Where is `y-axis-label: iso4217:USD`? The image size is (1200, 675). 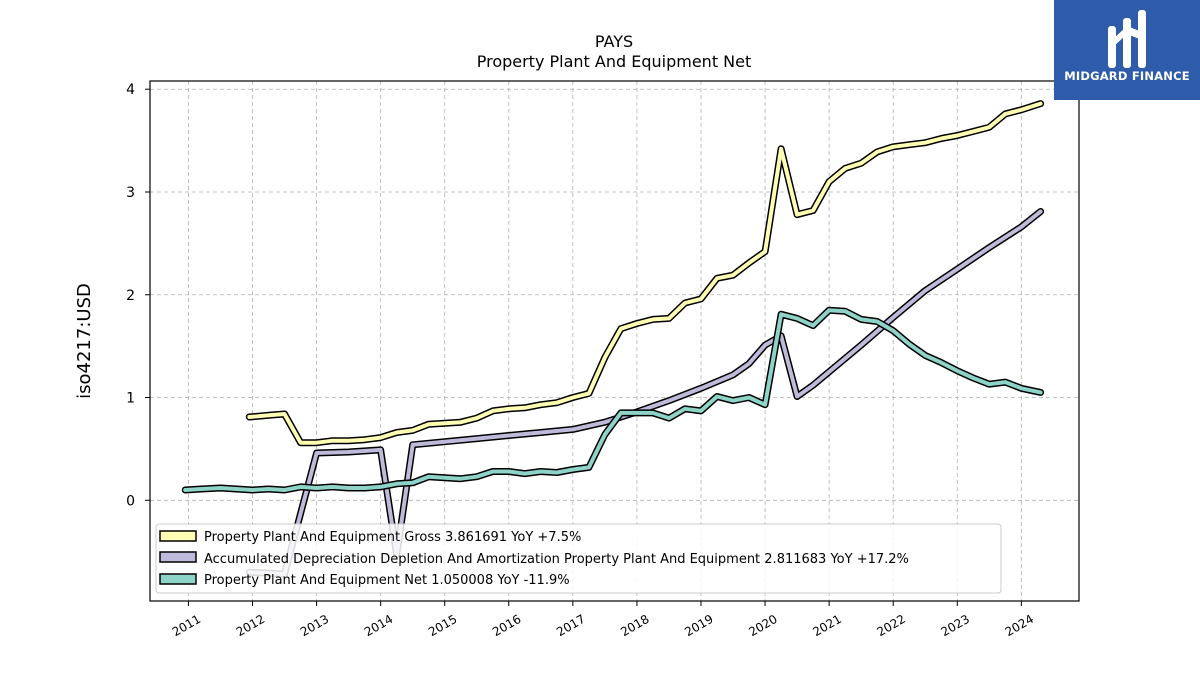
y-axis-label: iso4217:USD is located at coordinates (84, 341).